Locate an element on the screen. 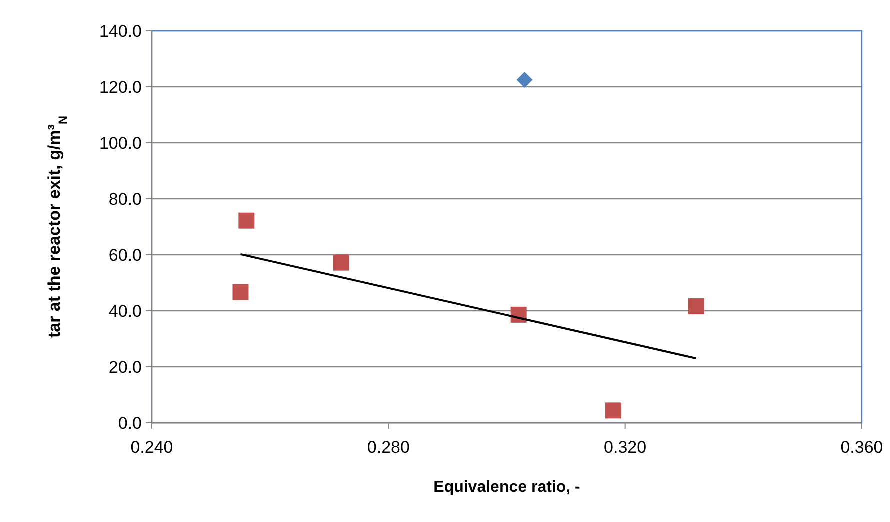 The width and height of the screenshot is (890, 522). y-tick-label: 140.0 is located at coordinates (120, 31).